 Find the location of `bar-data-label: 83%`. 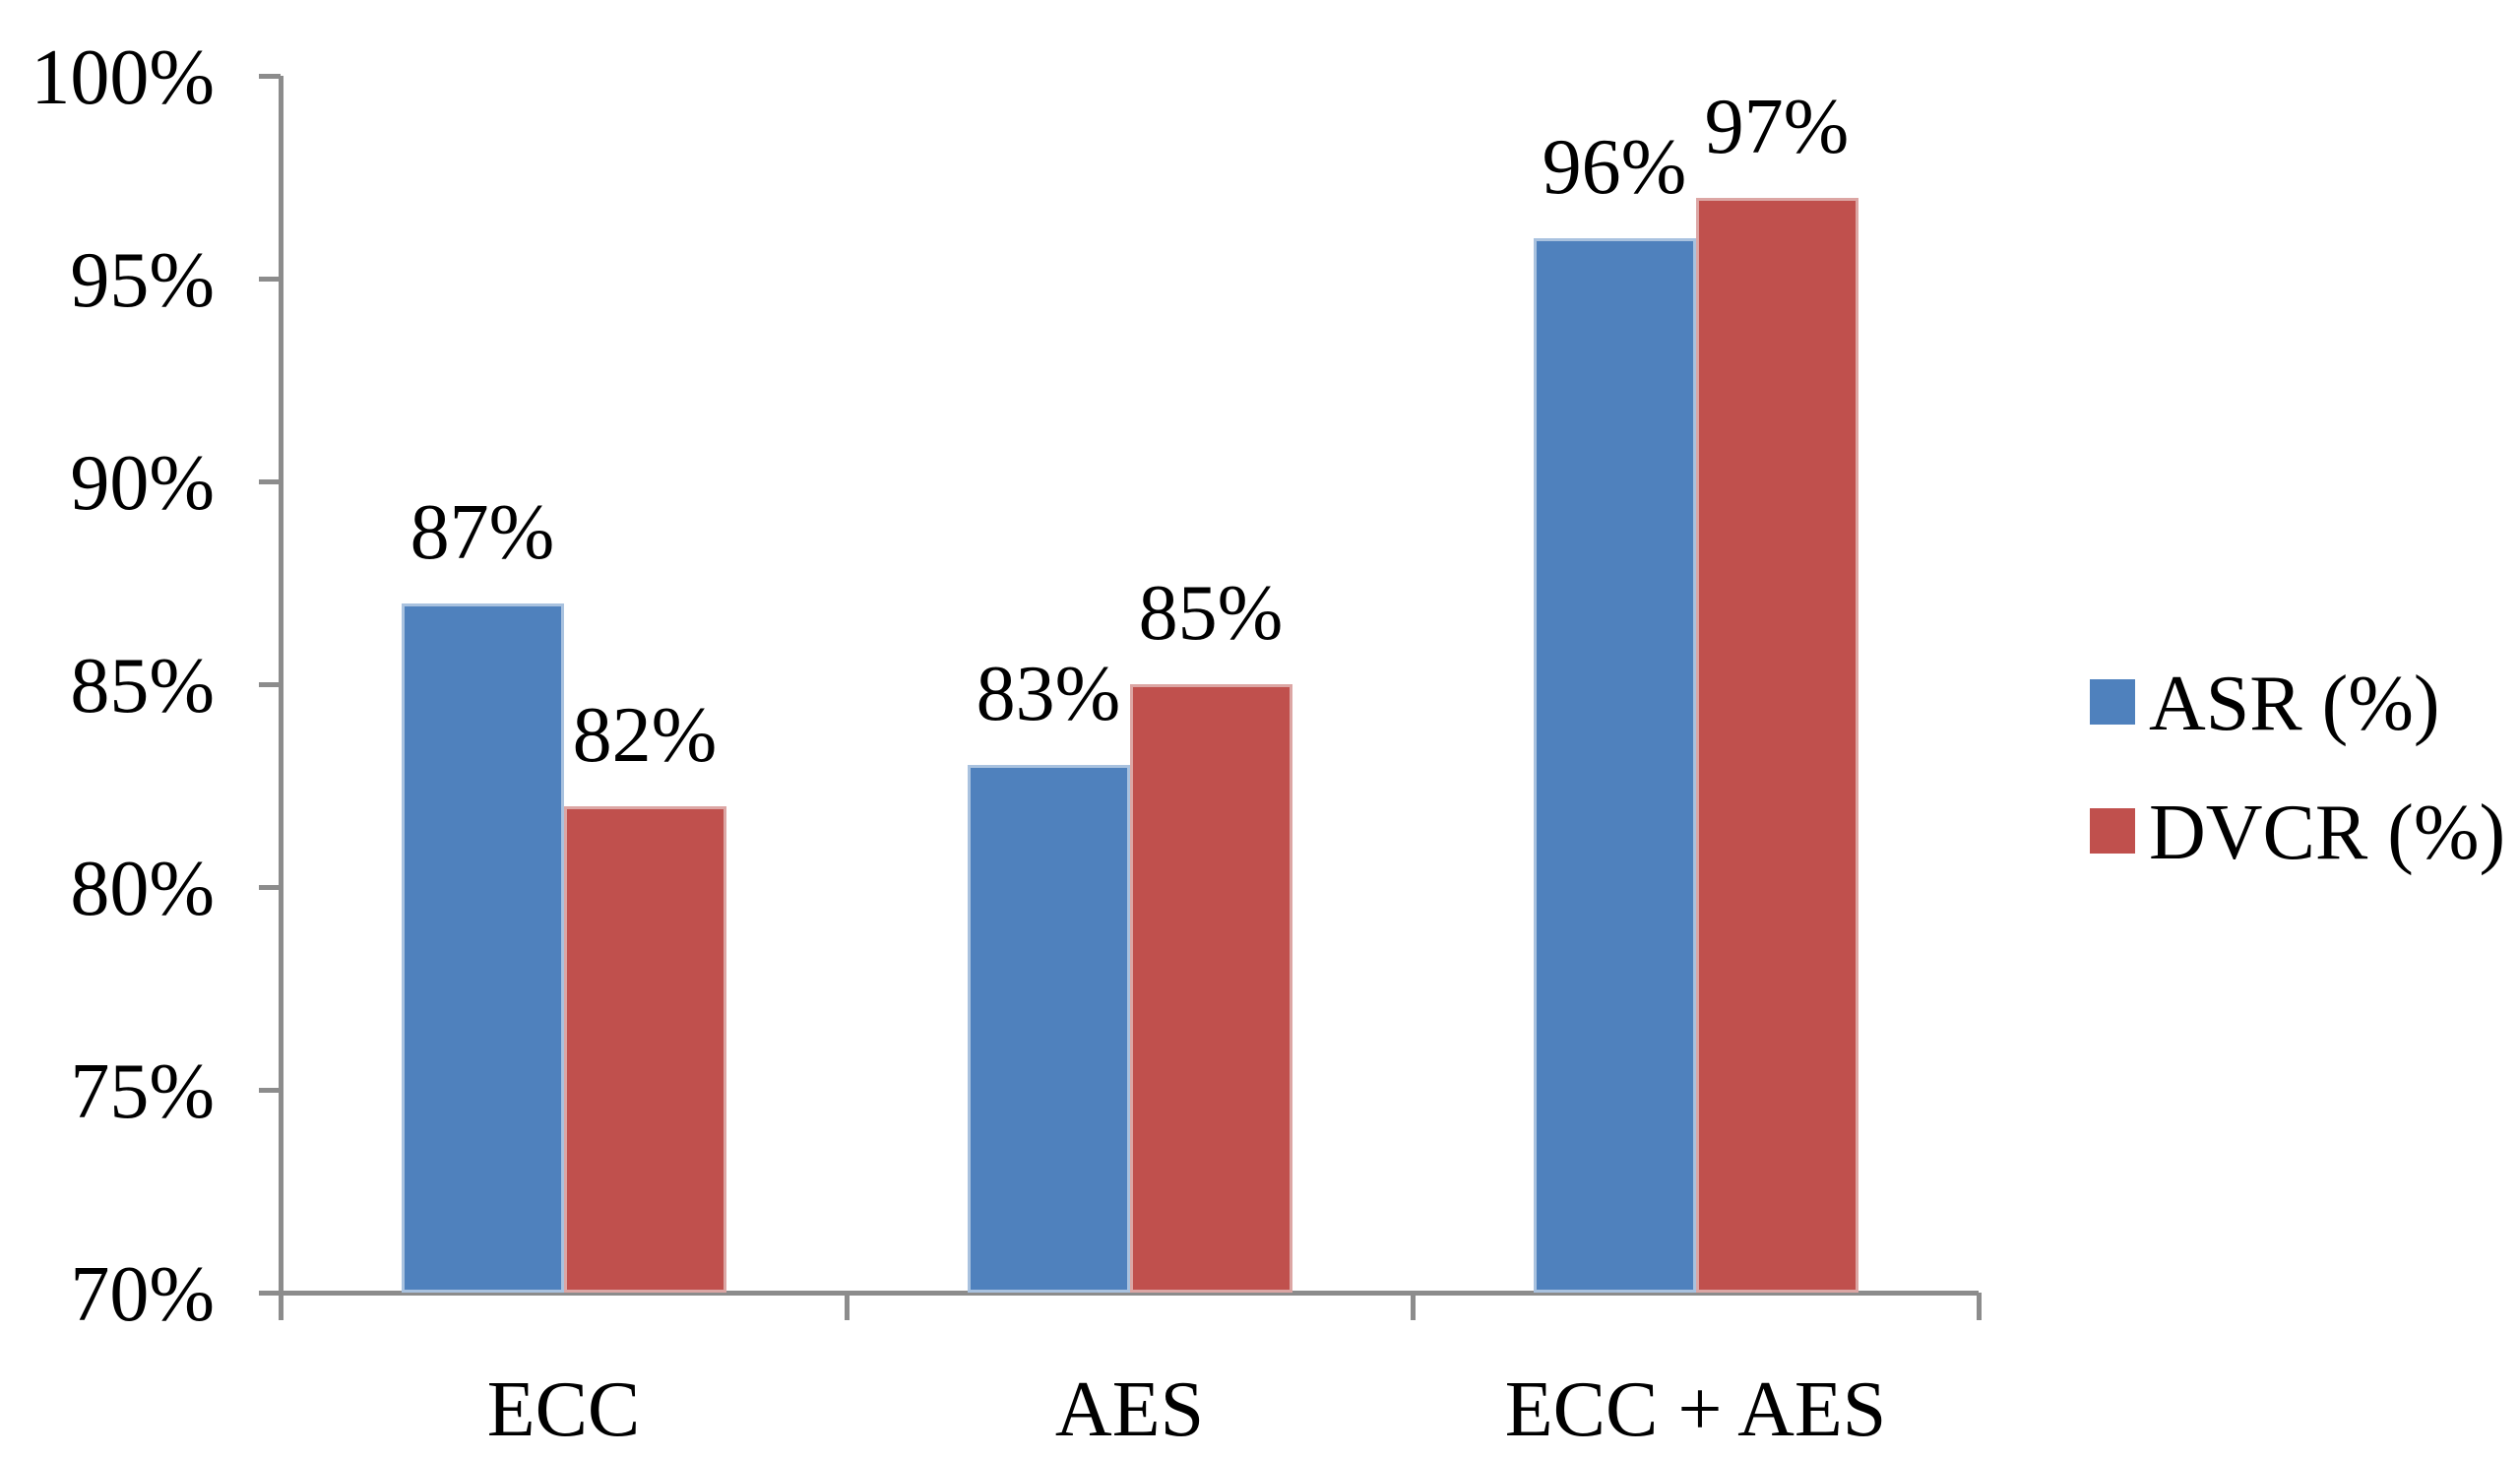

bar-data-label: 83% is located at coordinates (1048, 694).